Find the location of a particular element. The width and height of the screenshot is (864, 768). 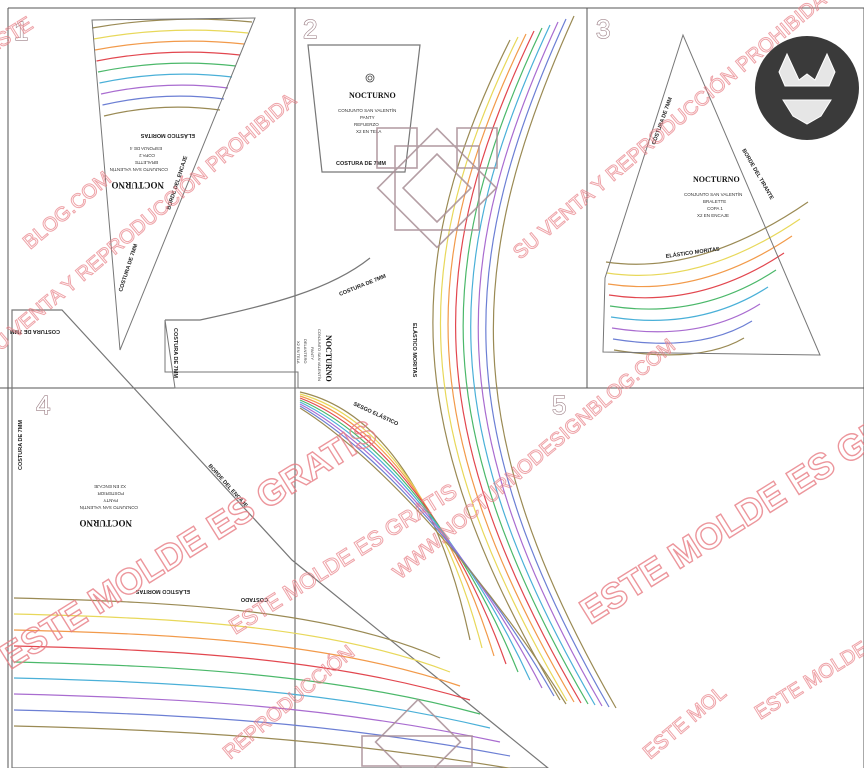

piece-4-info-4: X2 EN ENCAJE is located at coordinates (110, 486).